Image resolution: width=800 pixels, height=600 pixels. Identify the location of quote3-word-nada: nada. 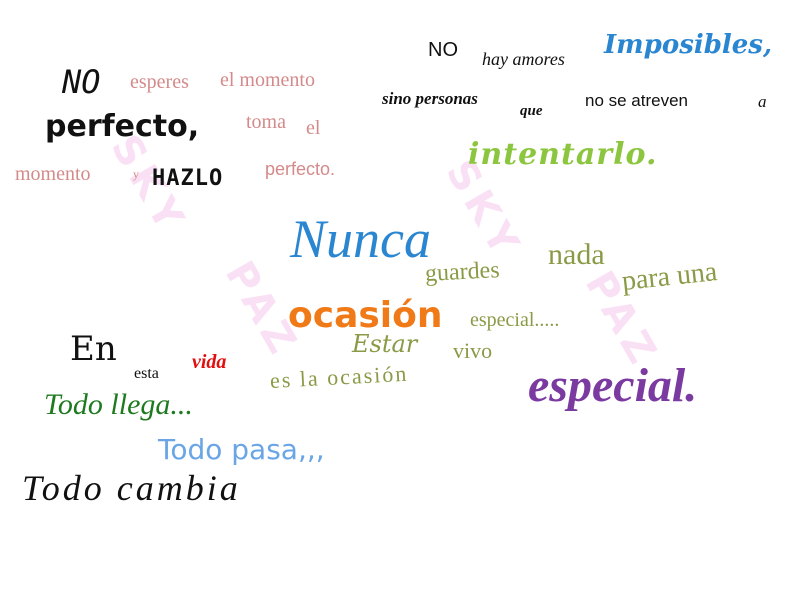
(576, 254).